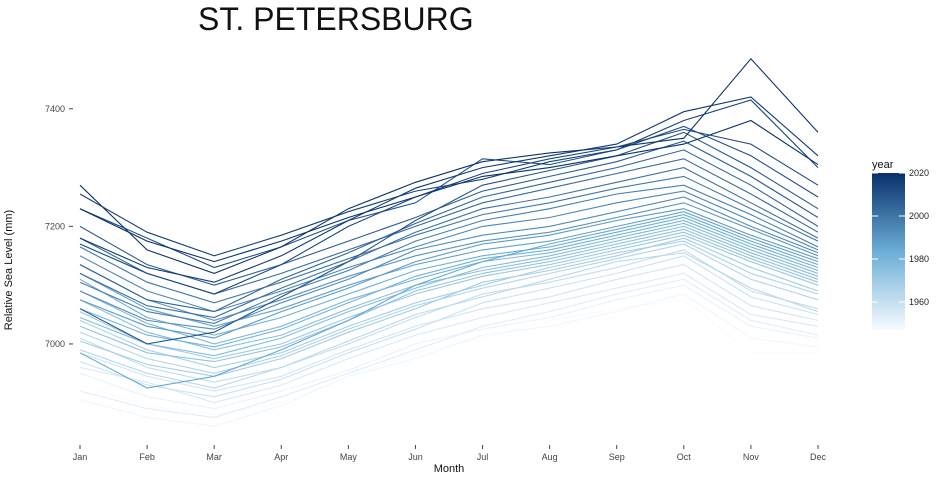 The image size is (940, 480). What do you see at coordinates (617, 457) in the screenshot?
I see `x-tick-label: Sep` at bounding box center [617, 457].